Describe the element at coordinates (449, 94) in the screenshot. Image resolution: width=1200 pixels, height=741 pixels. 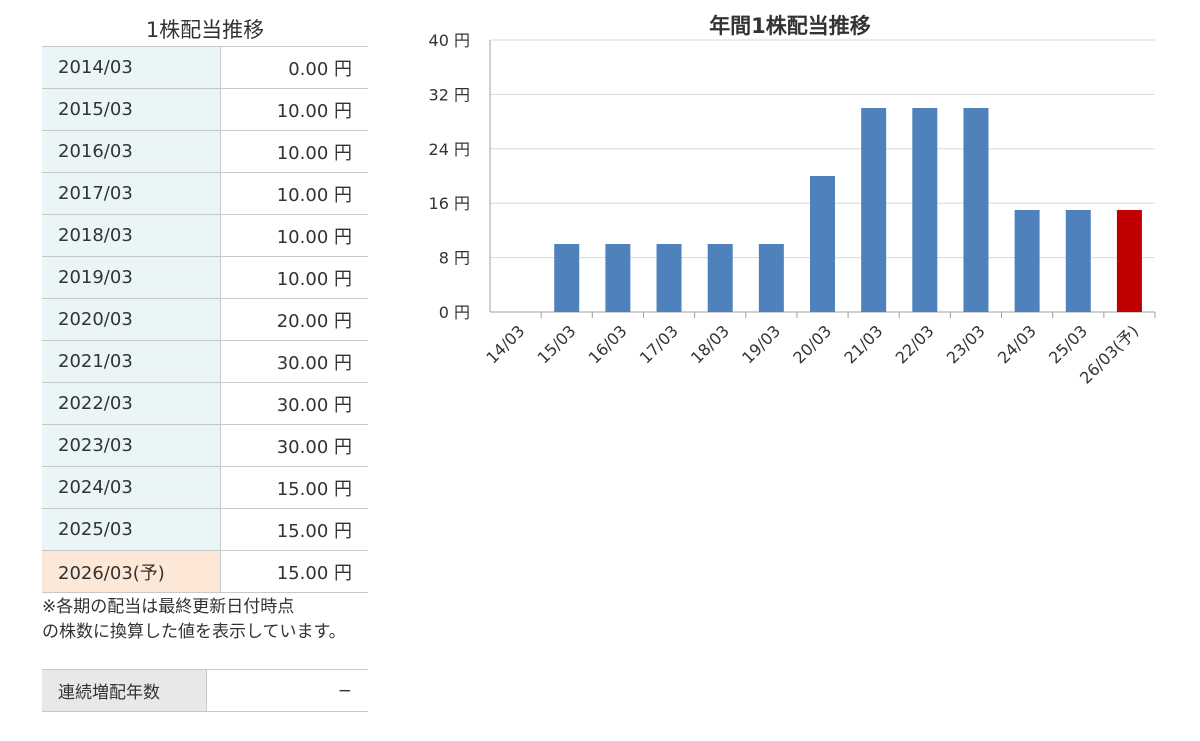
I see `y-tick-label: 32 円` at that location.